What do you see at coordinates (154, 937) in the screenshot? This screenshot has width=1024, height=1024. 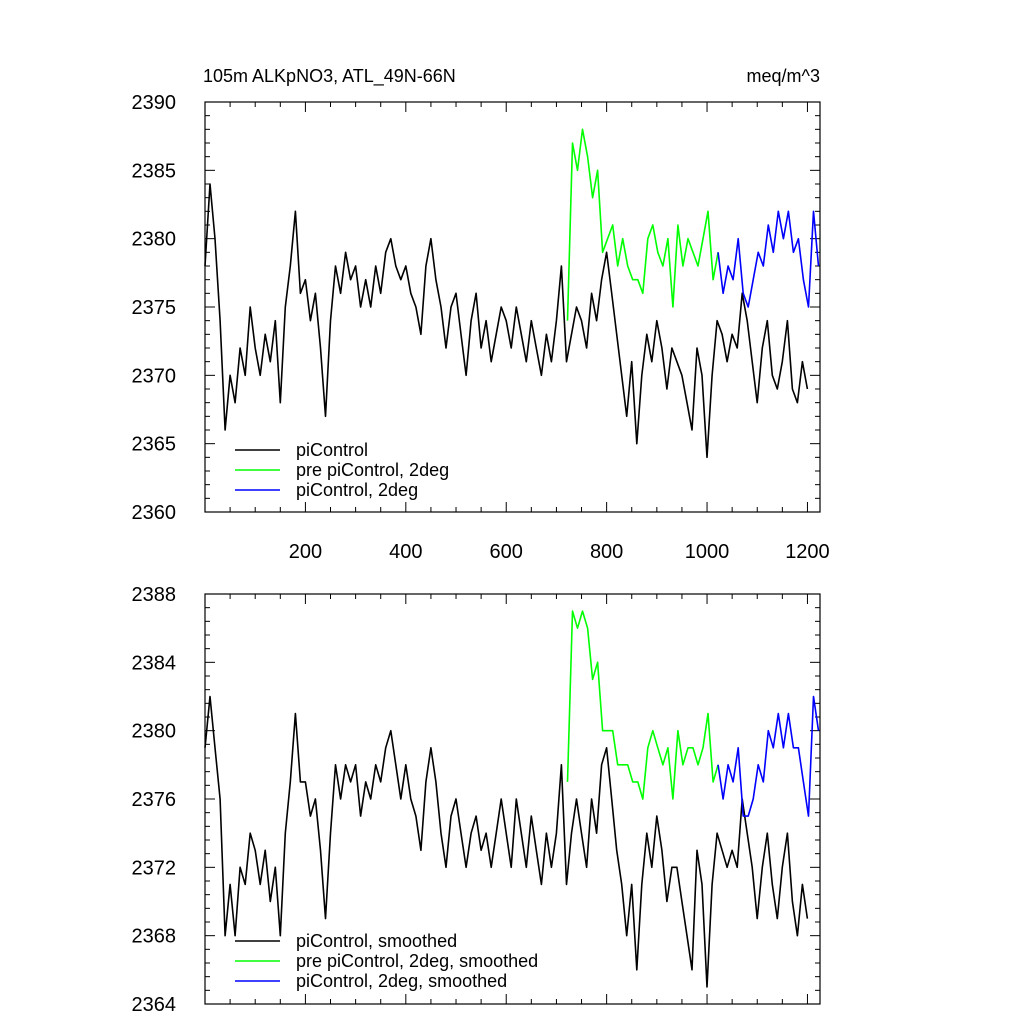 I see `y-tick-label: 2368` at bounding box center [154, 937].